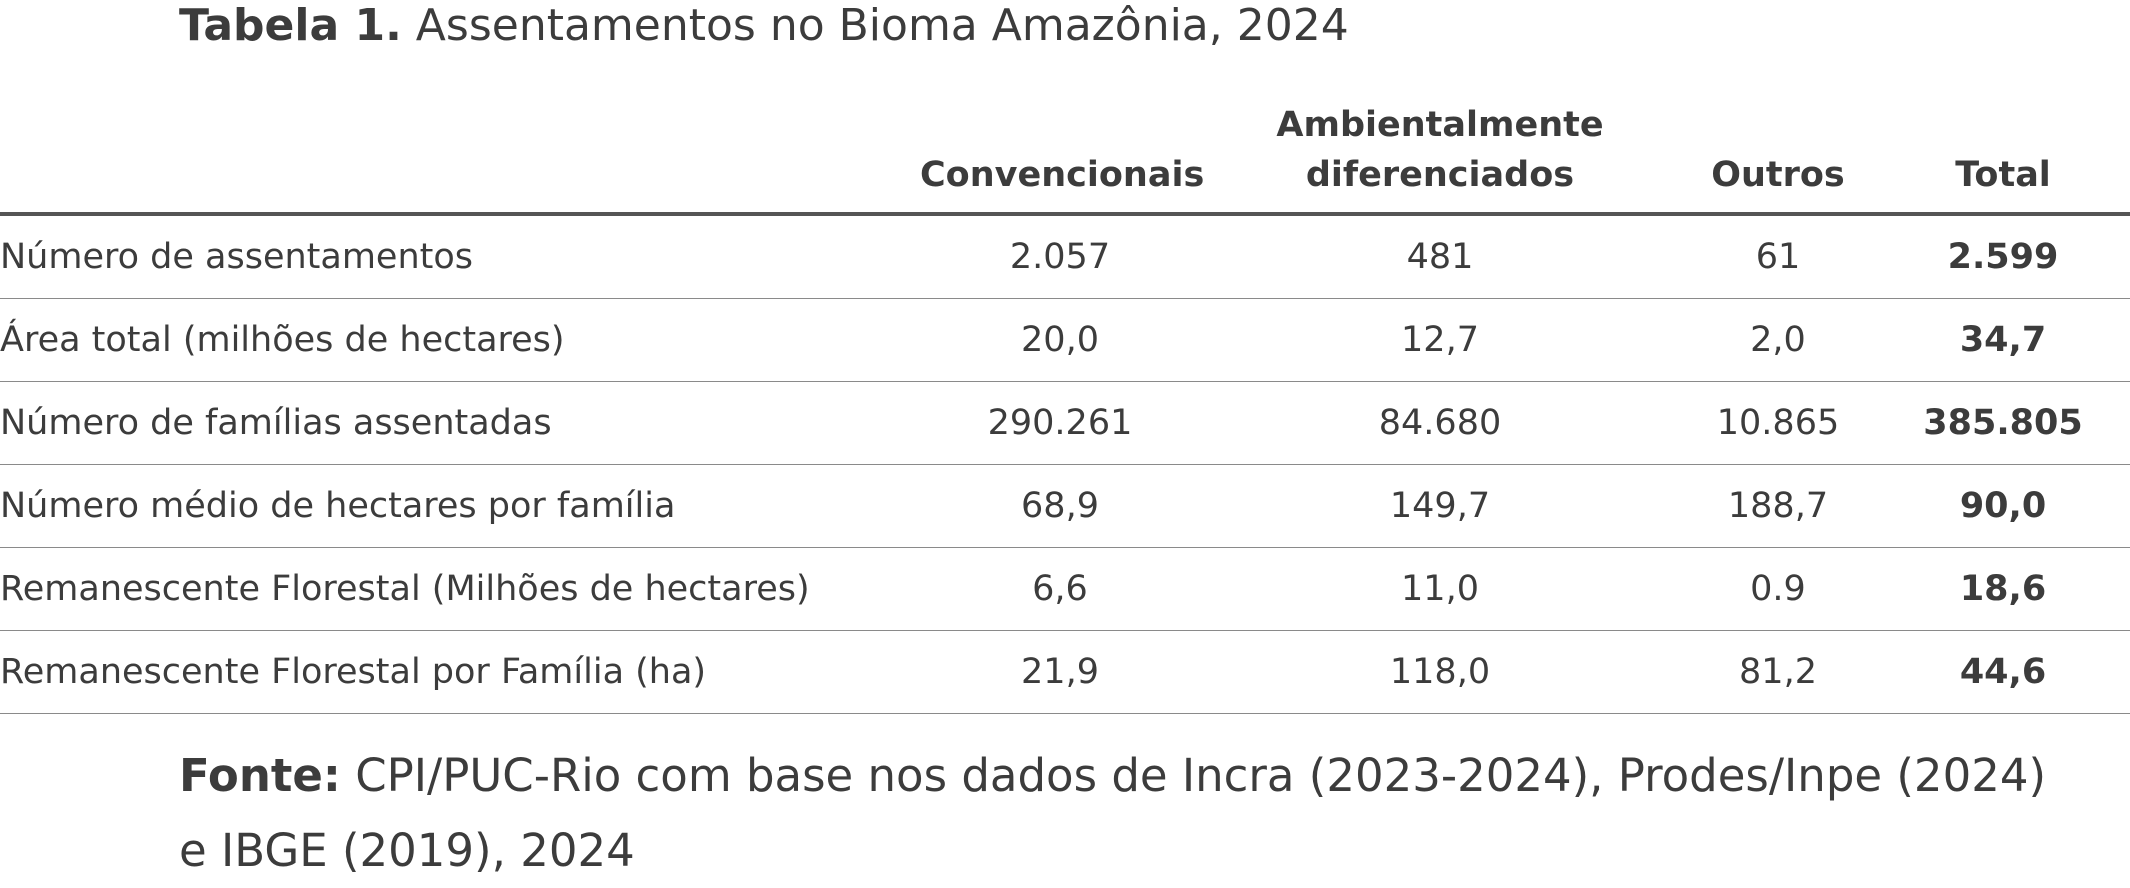 The width and height of the screenshot is (2130, 888). What do you see at coordinates (2003, 672) in the screenshot?
I see `table-cell: 44,6` at bounding box center [2003, 672].